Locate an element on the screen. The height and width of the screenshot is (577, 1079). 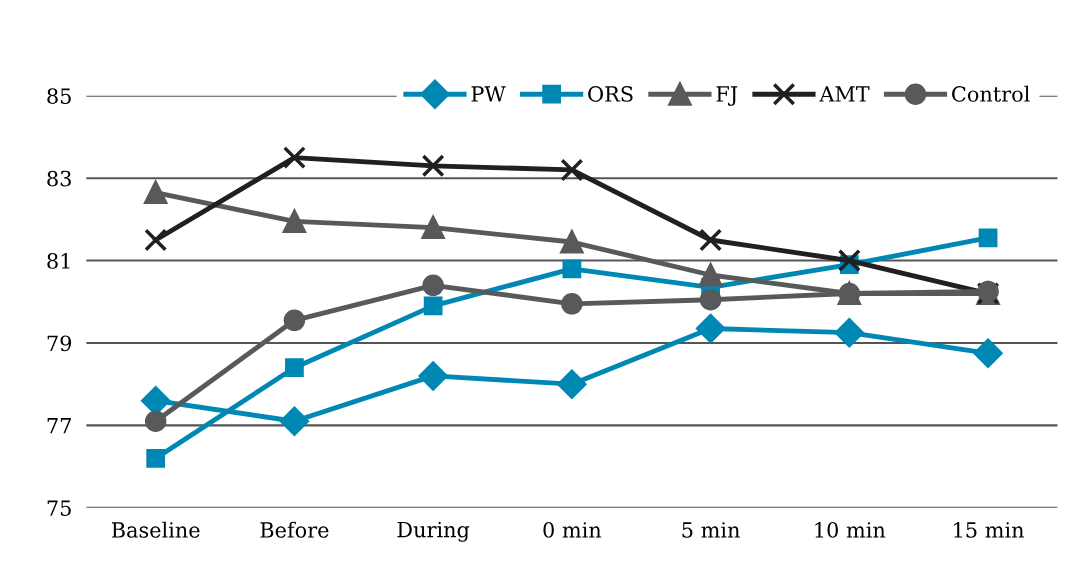
x-tick-label: Before is located at coordinates (294, 529).